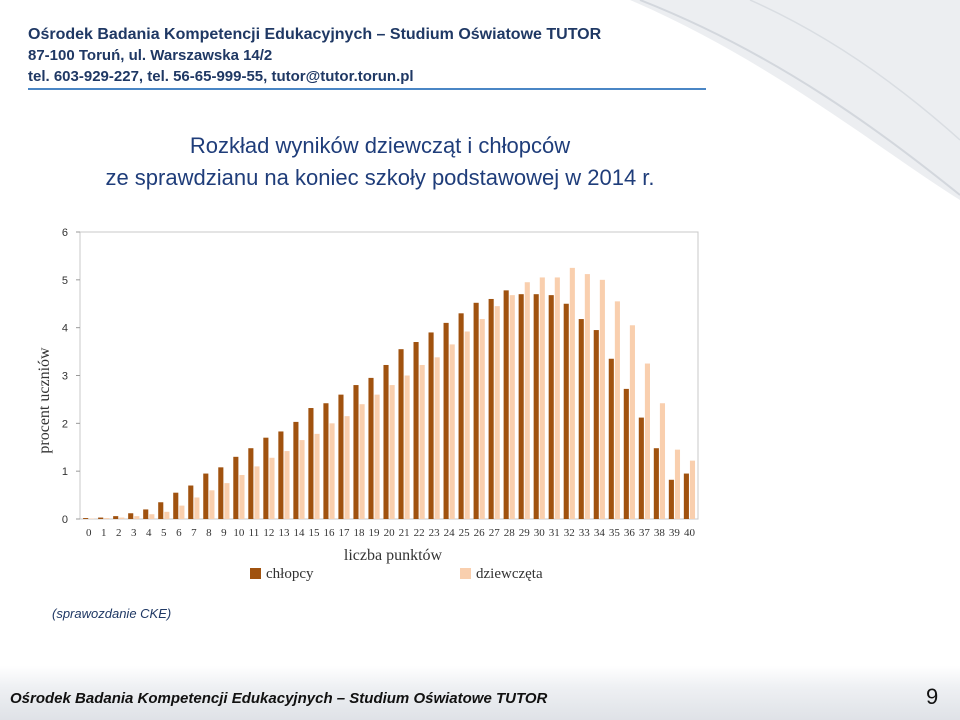 The height and width of the screenshot is (720, 960). What do you see at coordinates (480, 533) in the screenshot?
I see `x-tick-label: 26` at bounding box center [480, 533].